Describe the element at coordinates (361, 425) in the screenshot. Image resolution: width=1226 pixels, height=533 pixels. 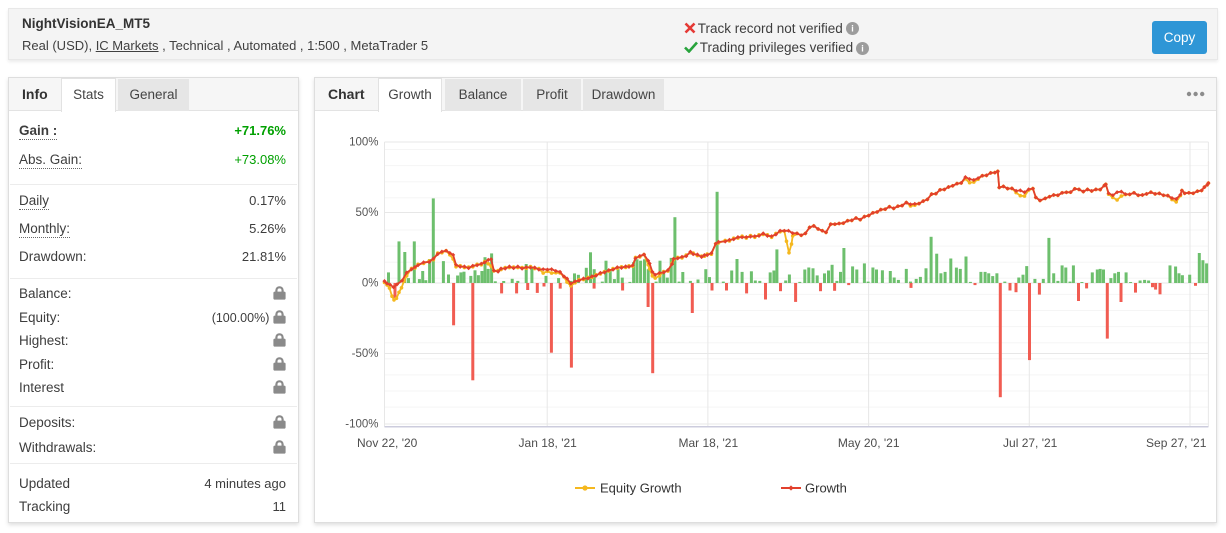
I see `svg-text: -100%` at that location.